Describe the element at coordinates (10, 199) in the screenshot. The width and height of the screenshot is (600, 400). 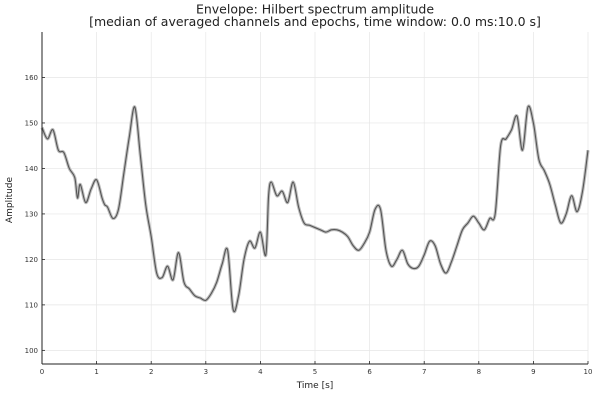
I see `y-axis-label: Amplitude` at that location.